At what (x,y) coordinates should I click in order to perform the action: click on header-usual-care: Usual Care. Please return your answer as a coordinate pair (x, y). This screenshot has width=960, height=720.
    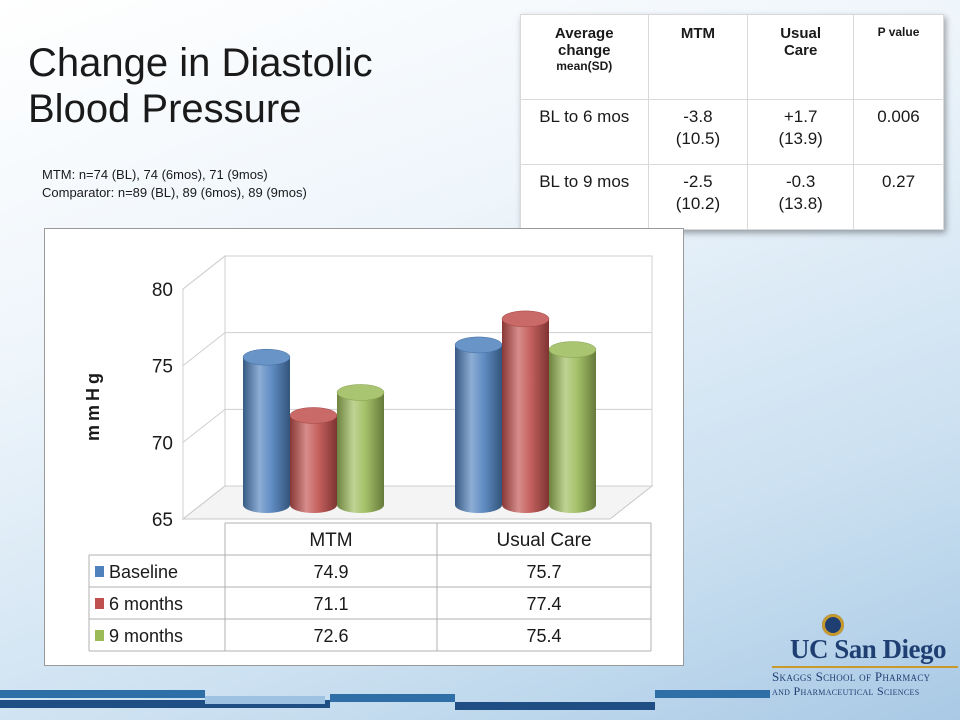
    Looking at the image, I should click on (800, 57).